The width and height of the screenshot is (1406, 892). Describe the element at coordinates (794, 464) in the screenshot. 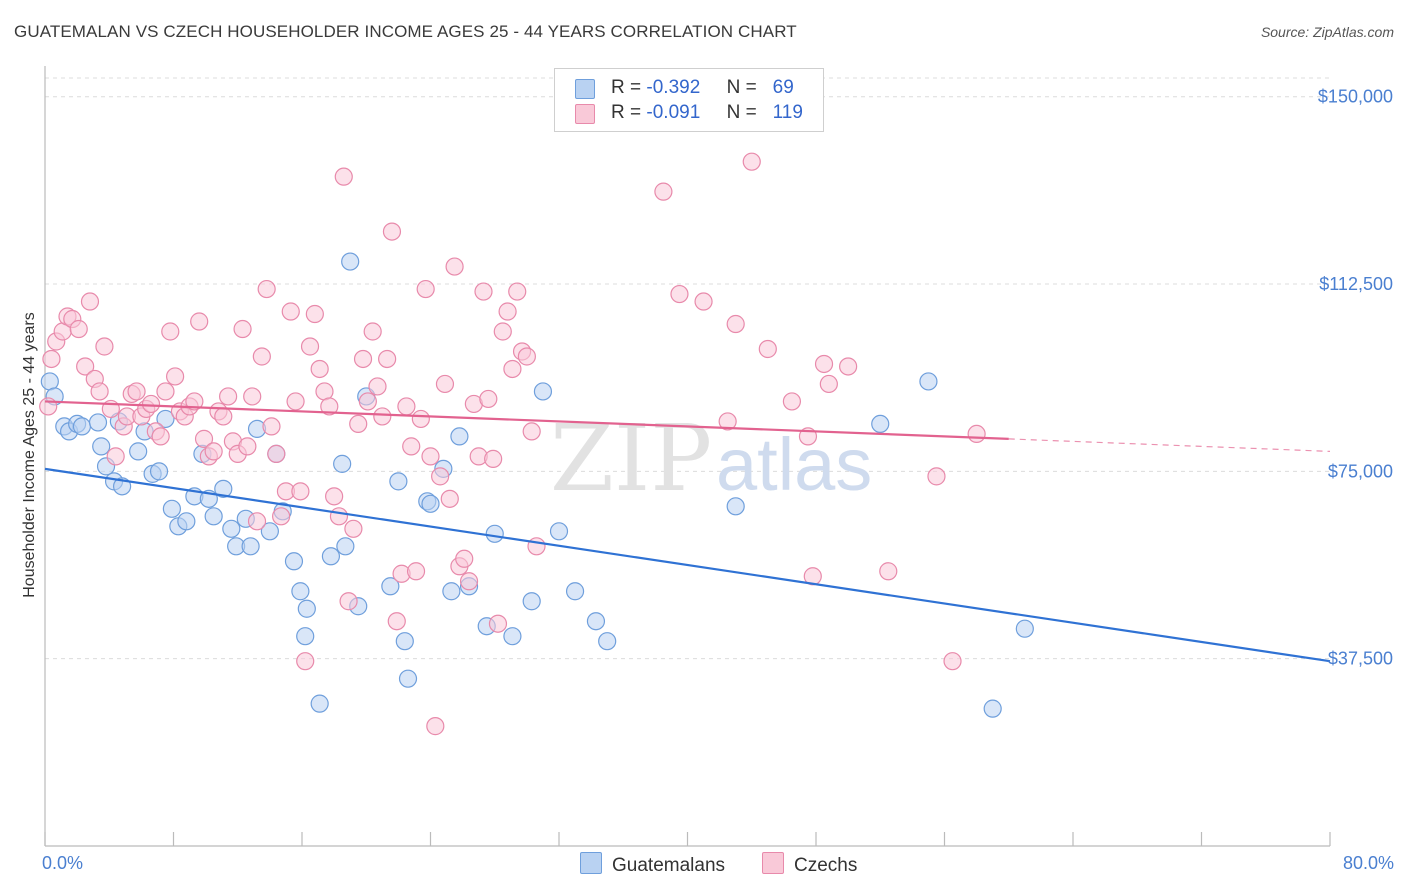

I see `watermark-atlas: atlas` at that location.